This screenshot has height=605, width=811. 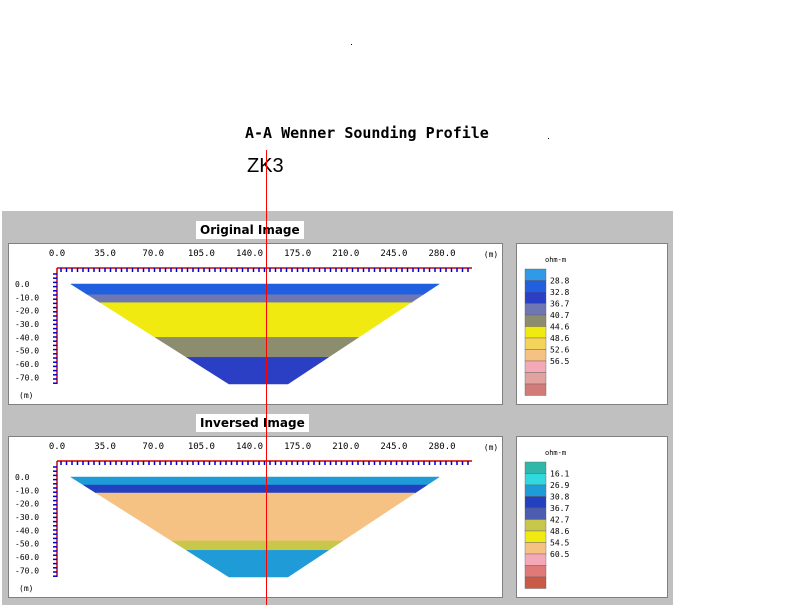 I want to click on colorbar-tick-label: 42.7, so click(x=559, y=520).